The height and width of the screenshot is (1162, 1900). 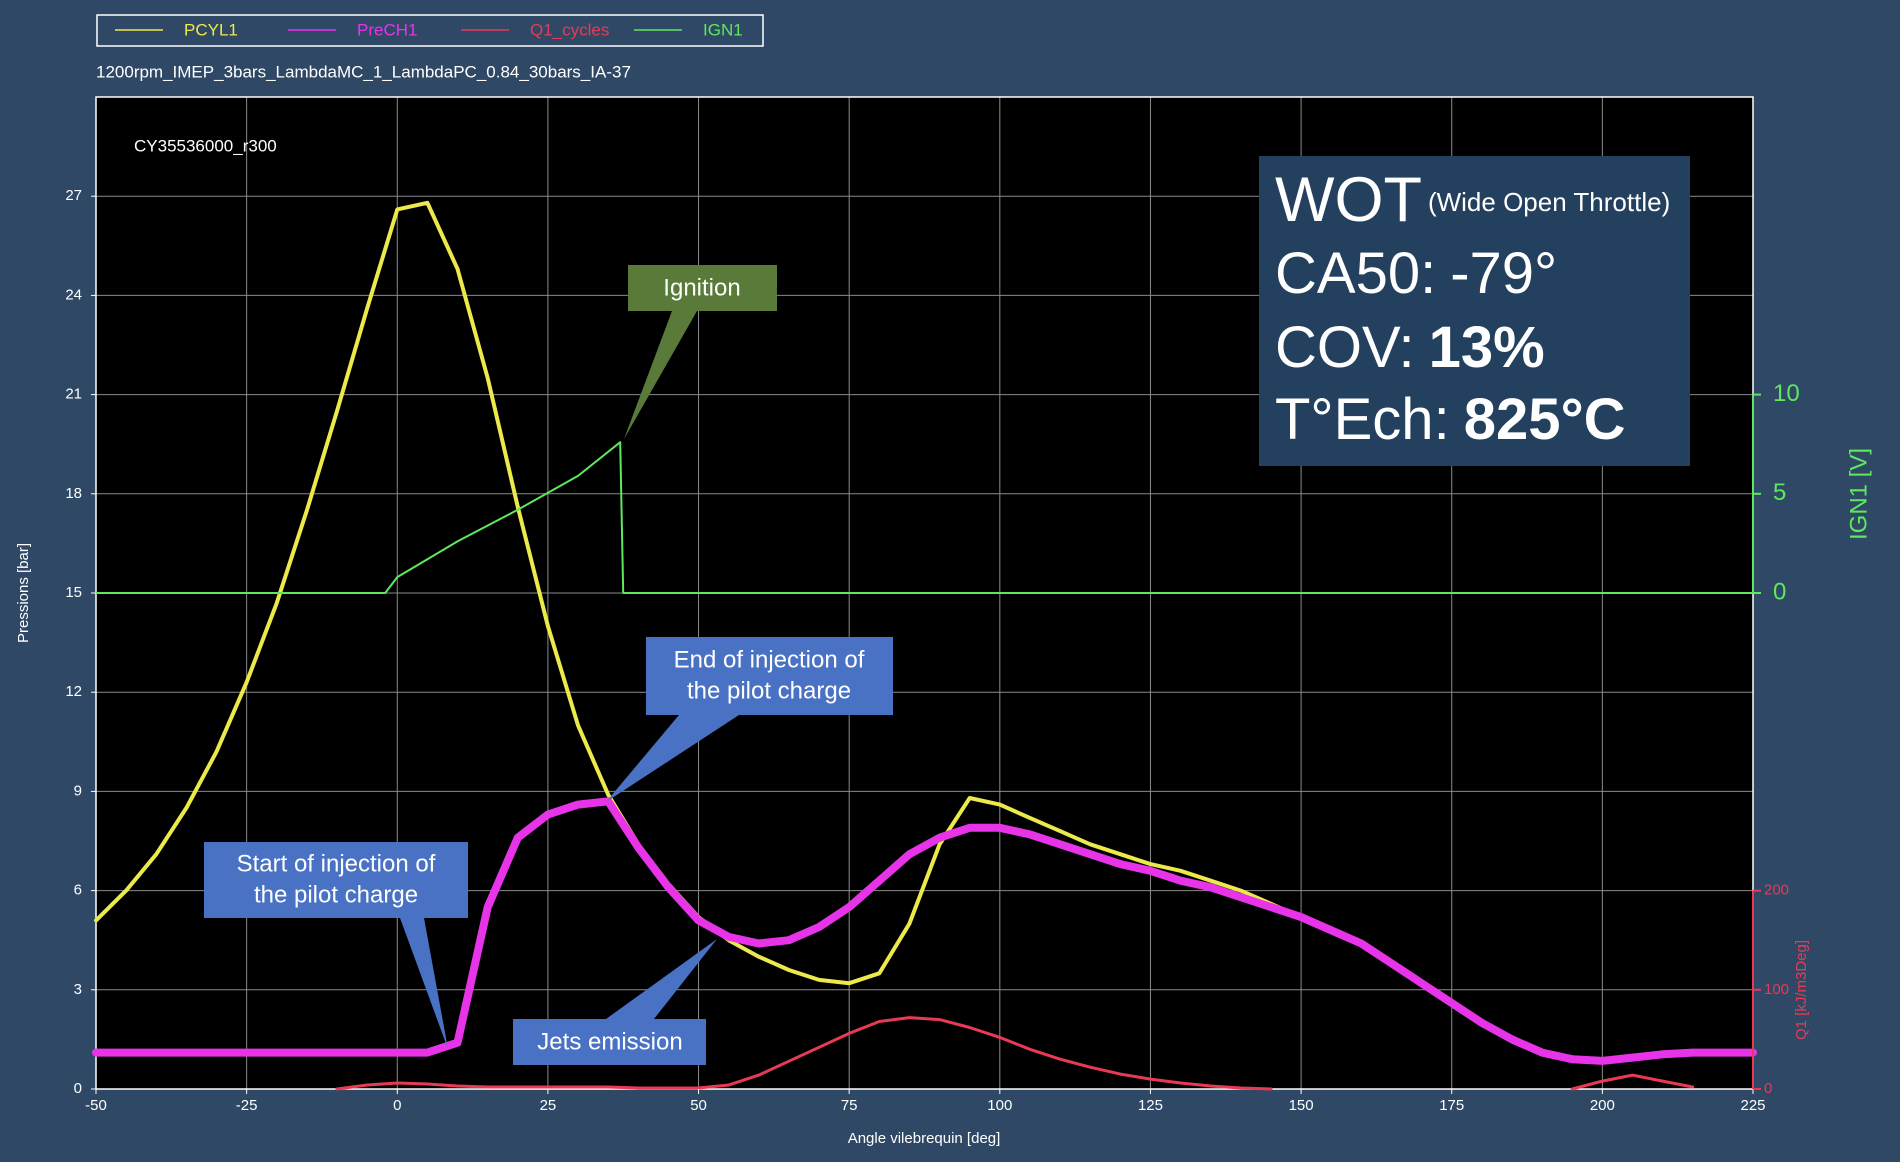 What do you see at coordinates (1545, 419) in the screenshot?
I see `tech-value: 825°C` at bounding box center [1545, 419].